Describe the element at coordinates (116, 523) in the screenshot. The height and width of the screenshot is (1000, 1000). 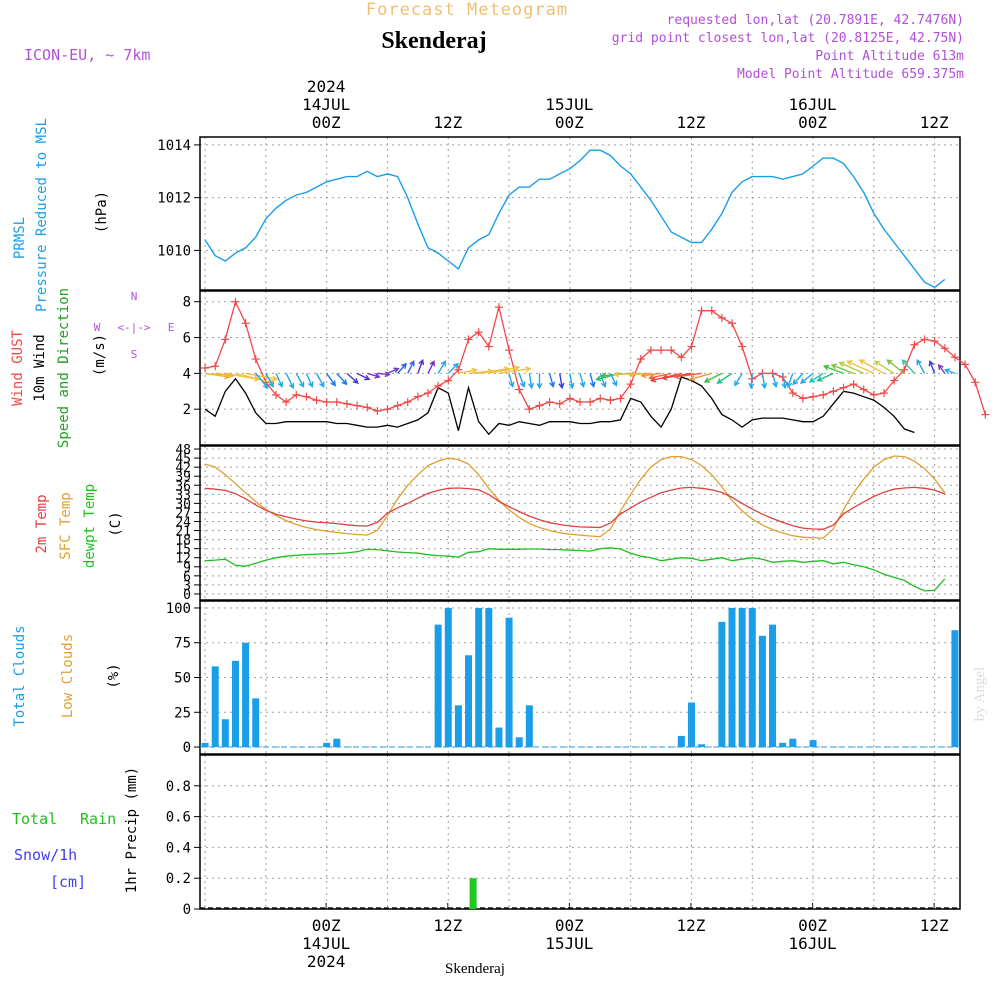
I see `temp-unit: (C)` at that location.